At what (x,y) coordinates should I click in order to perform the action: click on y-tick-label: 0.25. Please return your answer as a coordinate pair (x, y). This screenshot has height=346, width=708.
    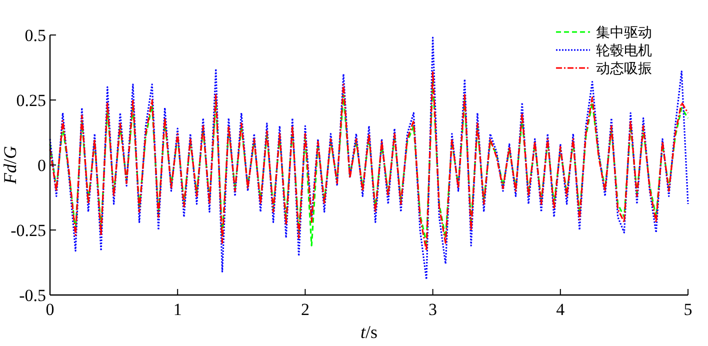
    Looking at the image, I should click on (31, 100).